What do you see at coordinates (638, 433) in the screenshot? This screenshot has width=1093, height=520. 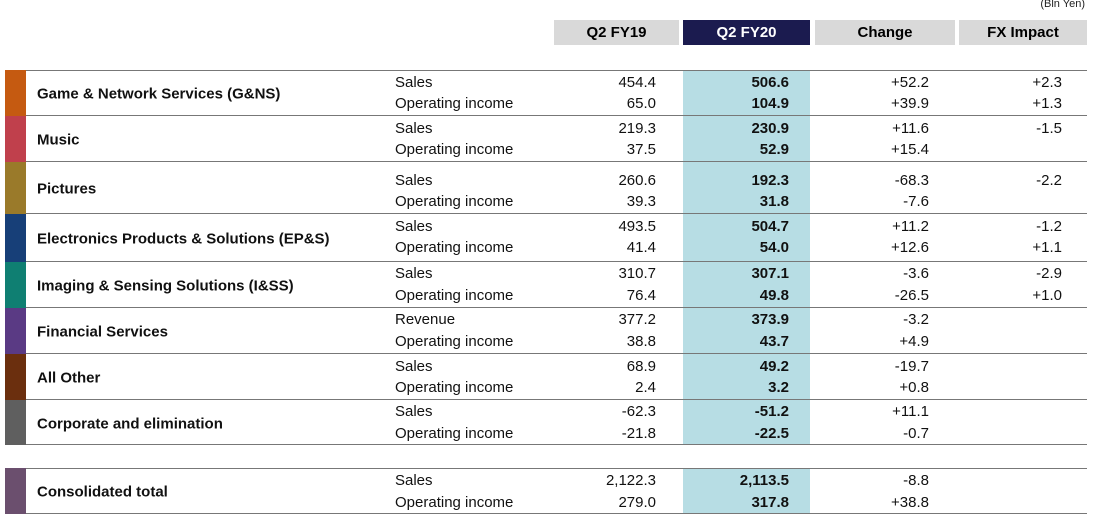 I see `value-q2fy19: -21.8` at bounding box center [638, 433].